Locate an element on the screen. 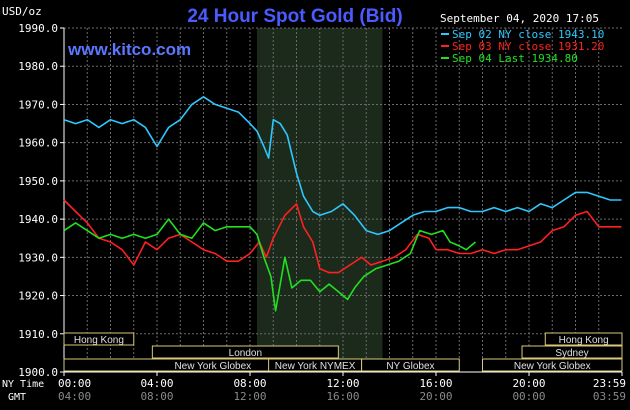 The width and height of the screenshot is (630, 410). session-label: New York NYMEX is located at coordinates (315, 366).